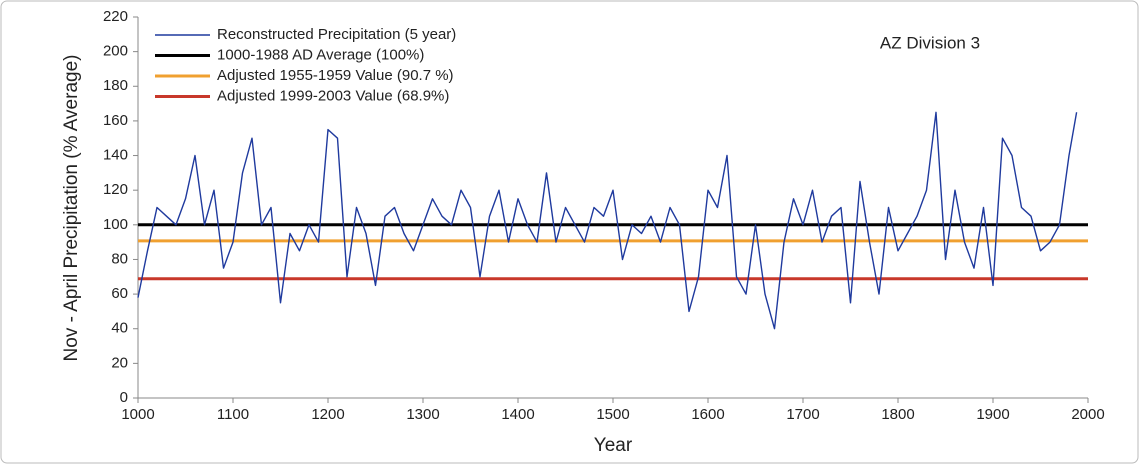 The image size is (1140, 470). Describe the element at coordinates (333, 95) in the screenshot. I see `legend-label: Adjusted 1999-2003 Value (68.9%)` at that location.